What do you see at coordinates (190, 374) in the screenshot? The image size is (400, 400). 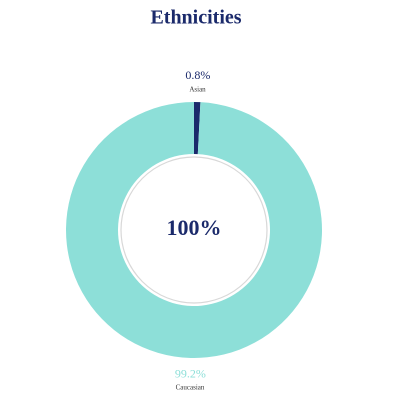 I see `value-label: 99.2%` at bounding box center [190, 374].